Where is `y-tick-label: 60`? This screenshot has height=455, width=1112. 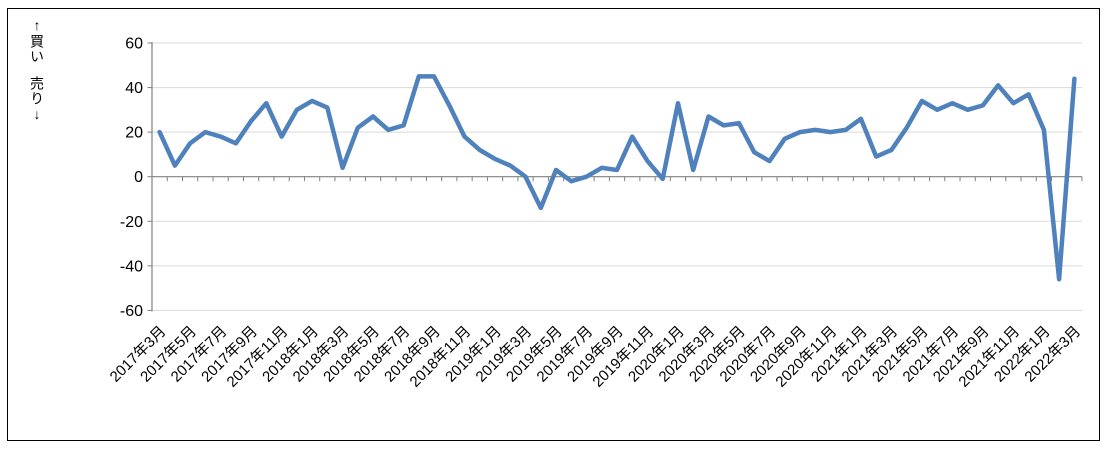
y-tick-label: 60 is located at coordinates (134, 44).